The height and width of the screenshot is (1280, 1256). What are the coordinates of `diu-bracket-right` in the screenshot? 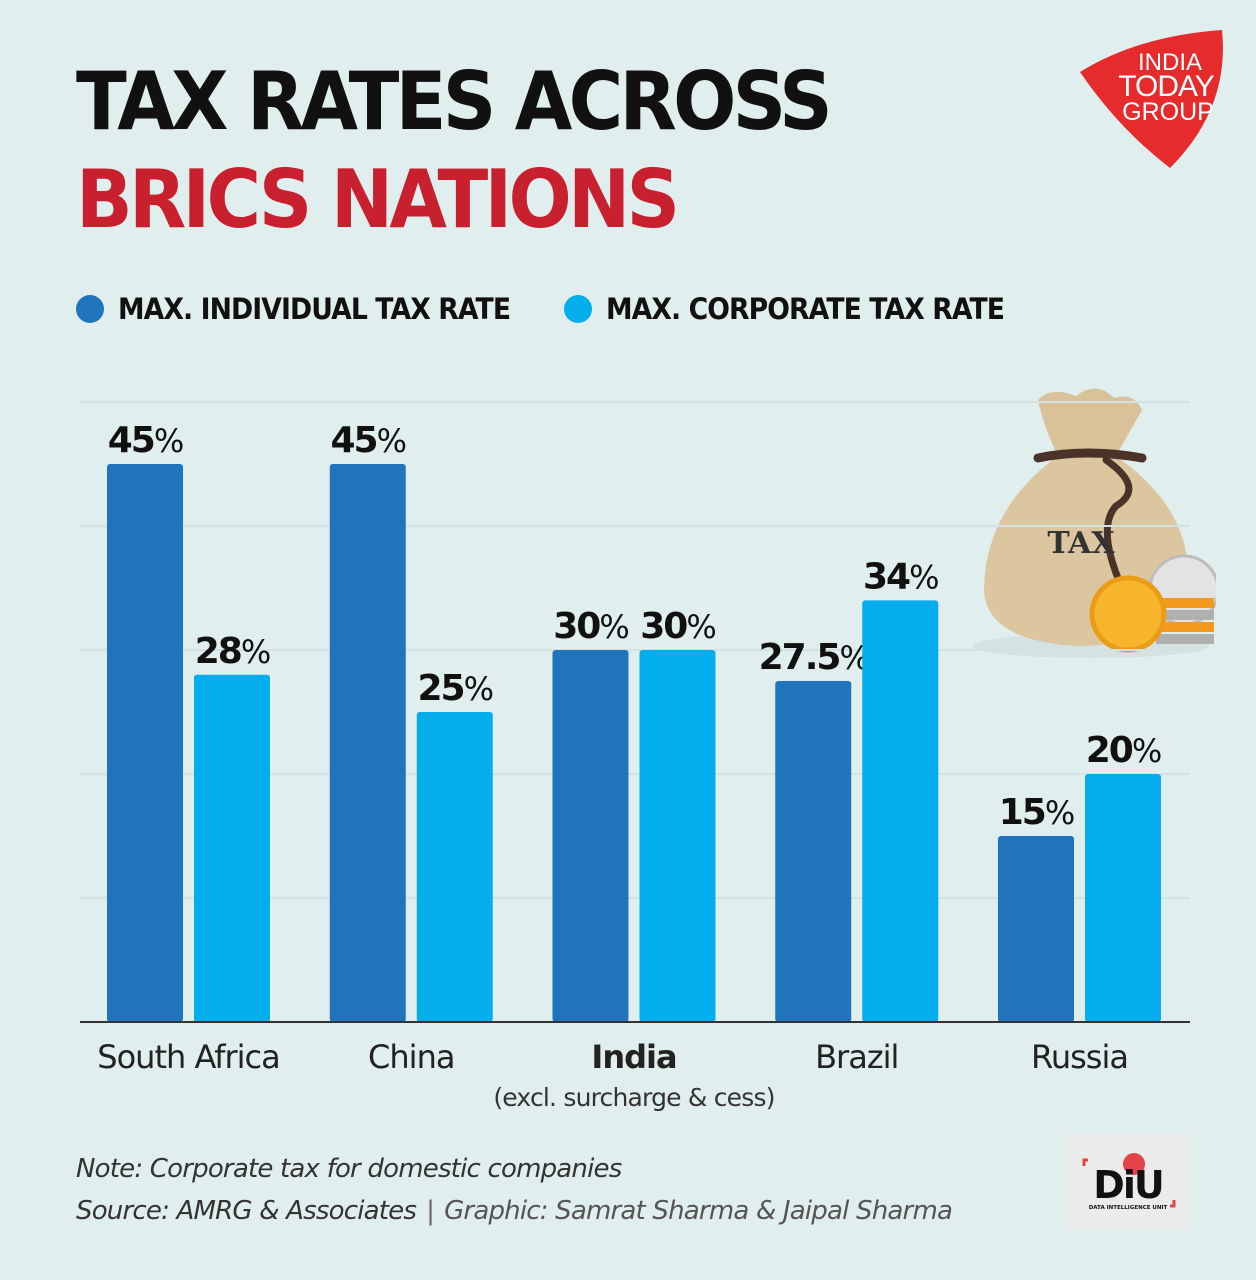 It's located at (1173, 1204).